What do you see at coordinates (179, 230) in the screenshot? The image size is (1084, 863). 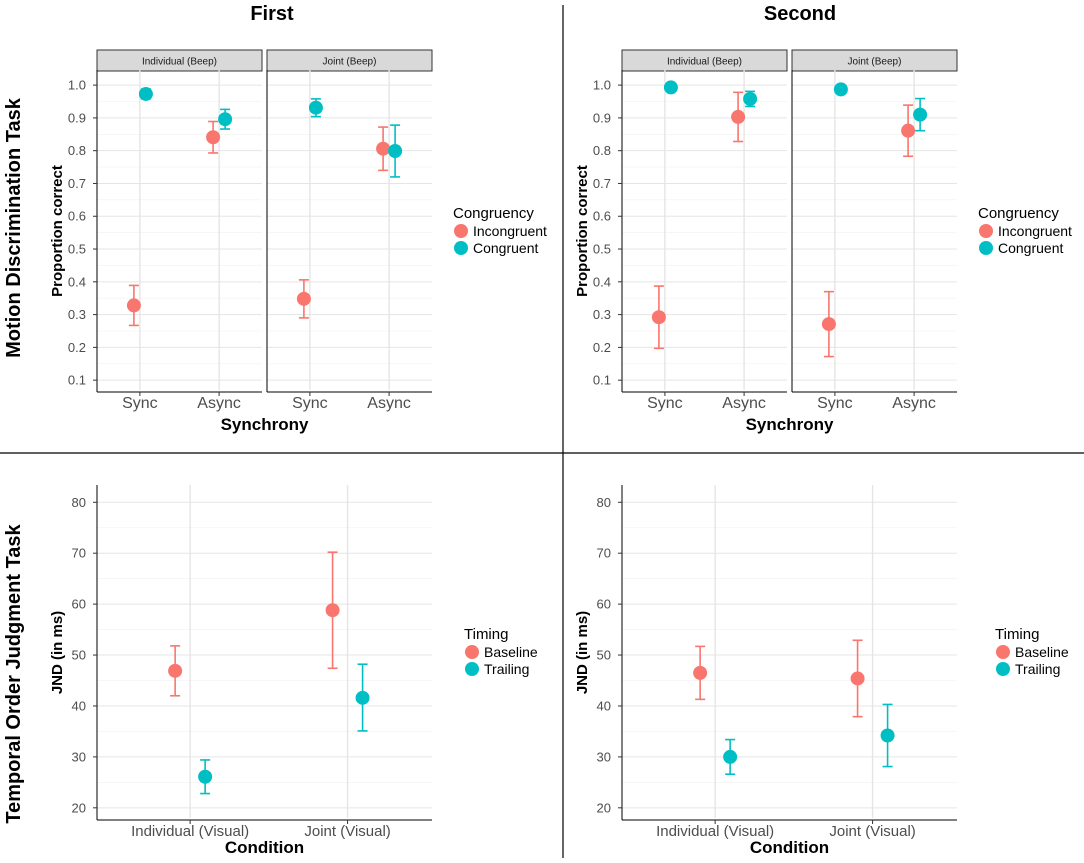 I see `panel: Individual (Beep) Sync Async` at bounding box center [179, 230].